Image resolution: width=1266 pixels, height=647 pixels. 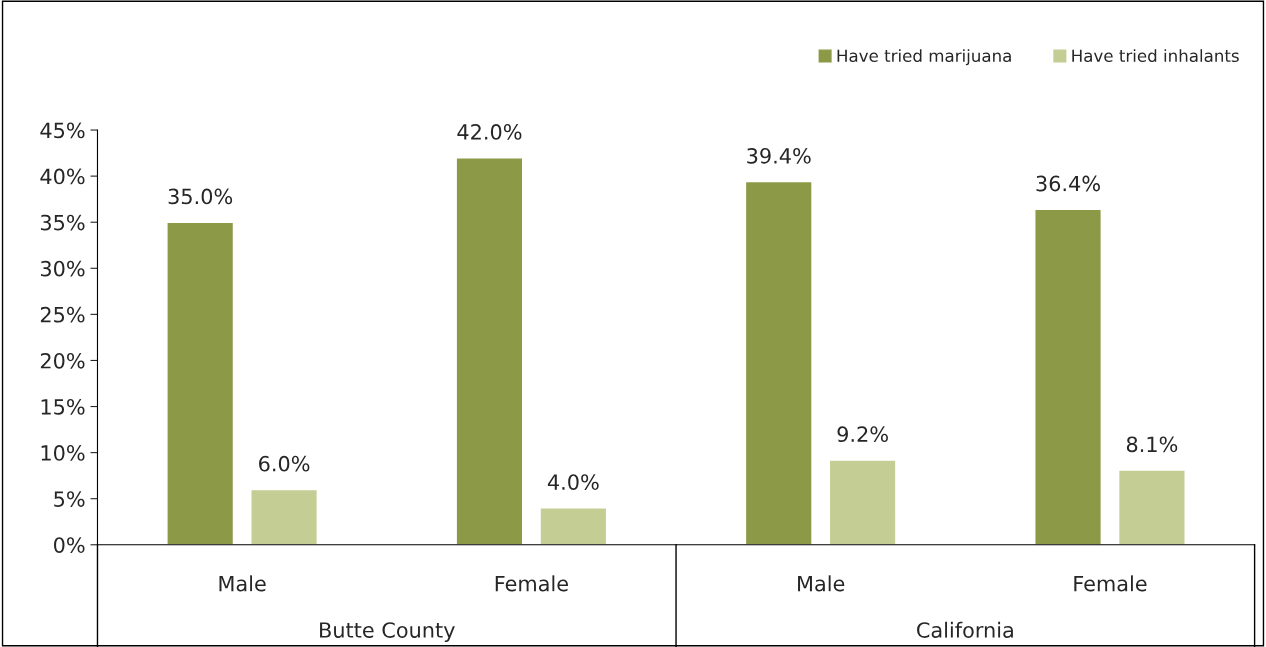 What do you see at coordinates (779, 155) in the screenshot?
I see `data-label: 39.4%` at bounding box center [779, 155].